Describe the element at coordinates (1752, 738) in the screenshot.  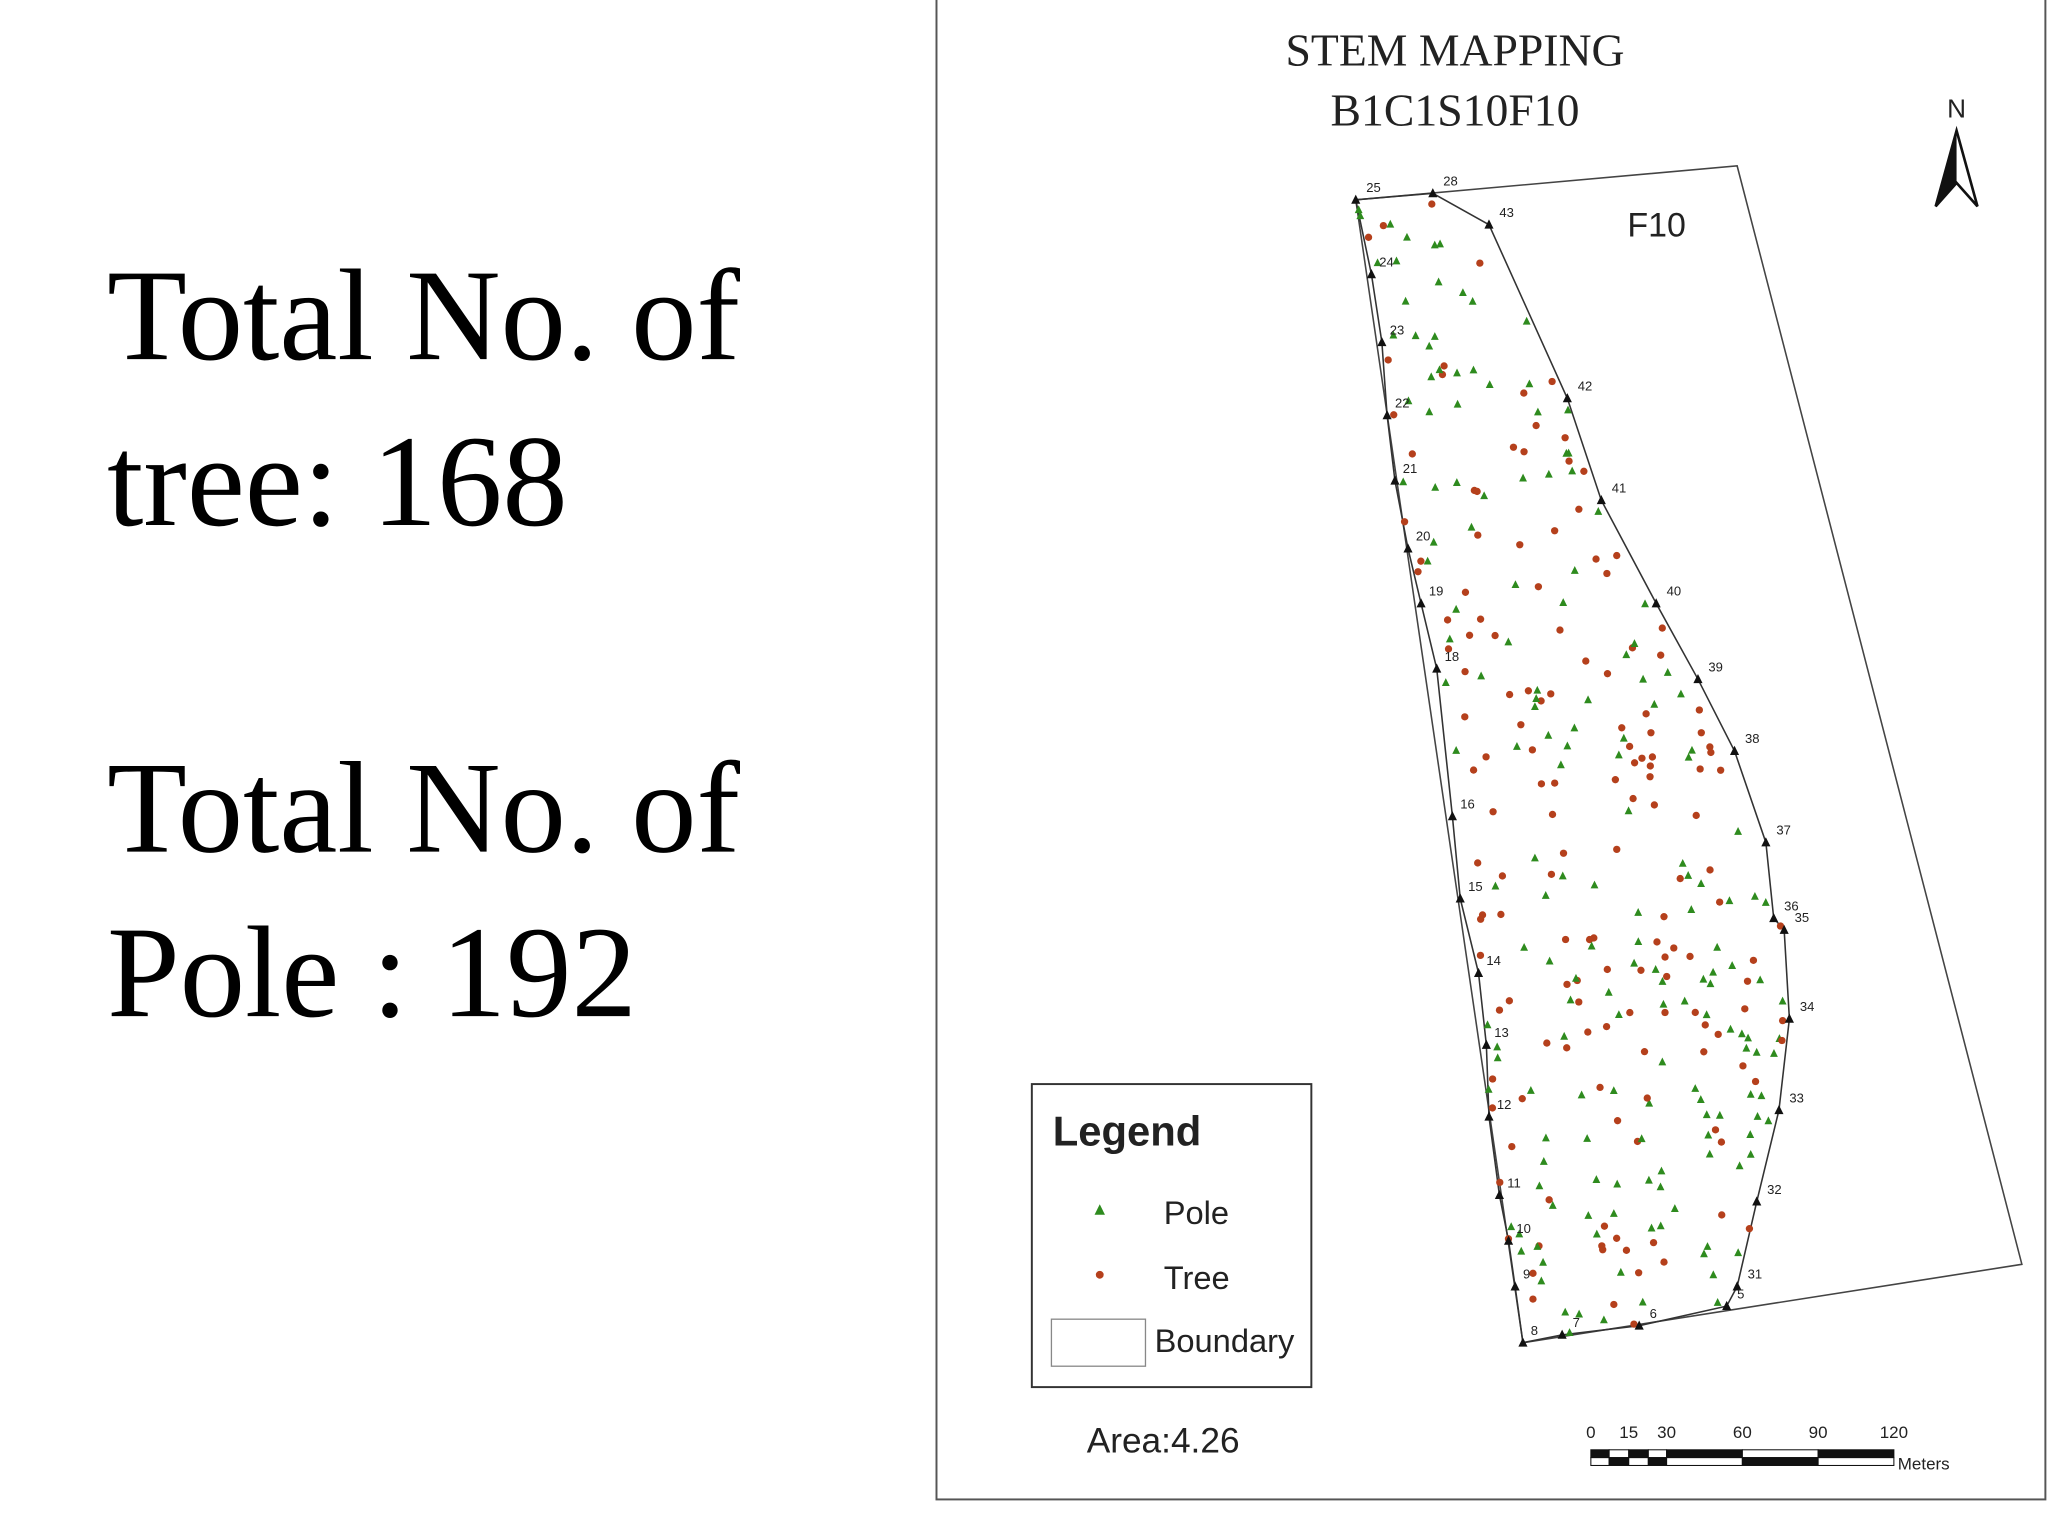
I see `vertex-label: 38` at that location.